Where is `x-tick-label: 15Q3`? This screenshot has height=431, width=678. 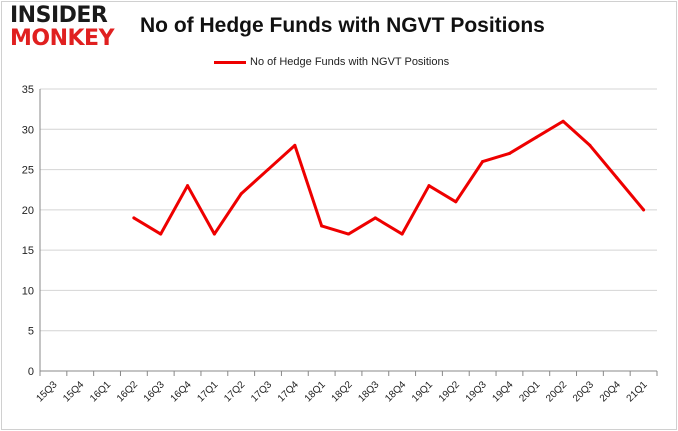
x-tick-label: 15Q3 is located at coordinates (46, 391).